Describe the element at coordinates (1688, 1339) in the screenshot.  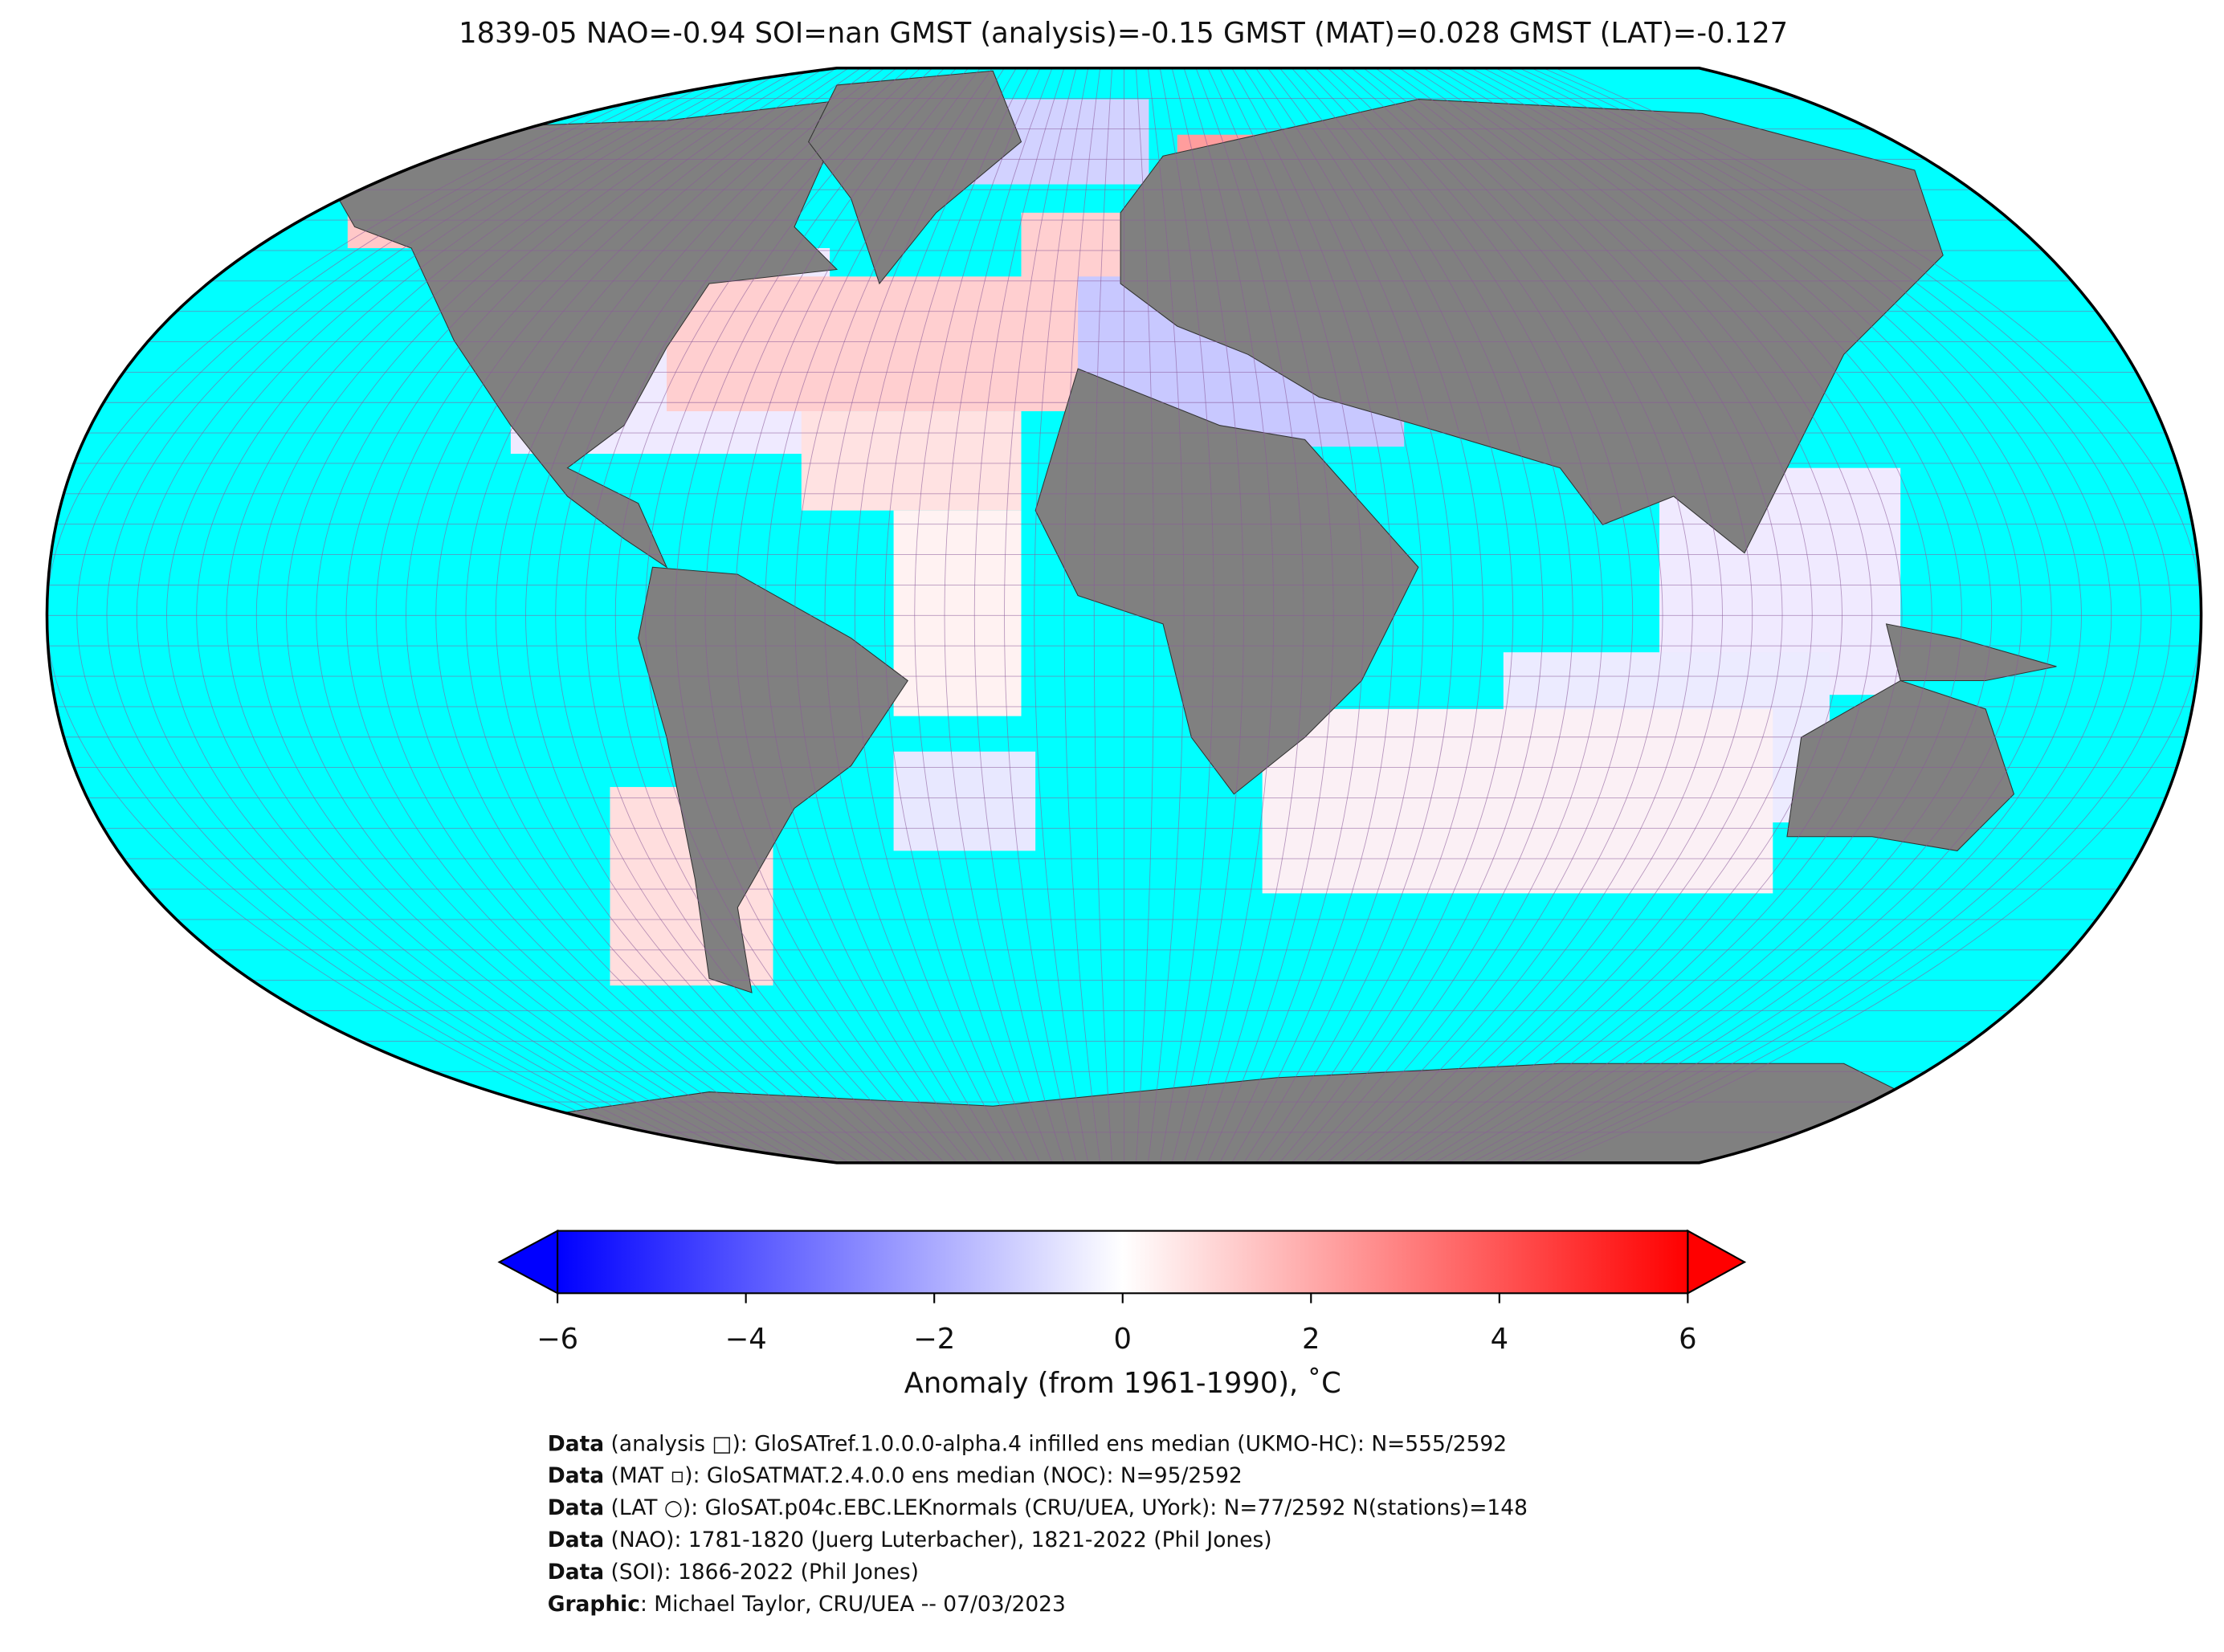
I see `colorbar-tick-label: 6` at that location.